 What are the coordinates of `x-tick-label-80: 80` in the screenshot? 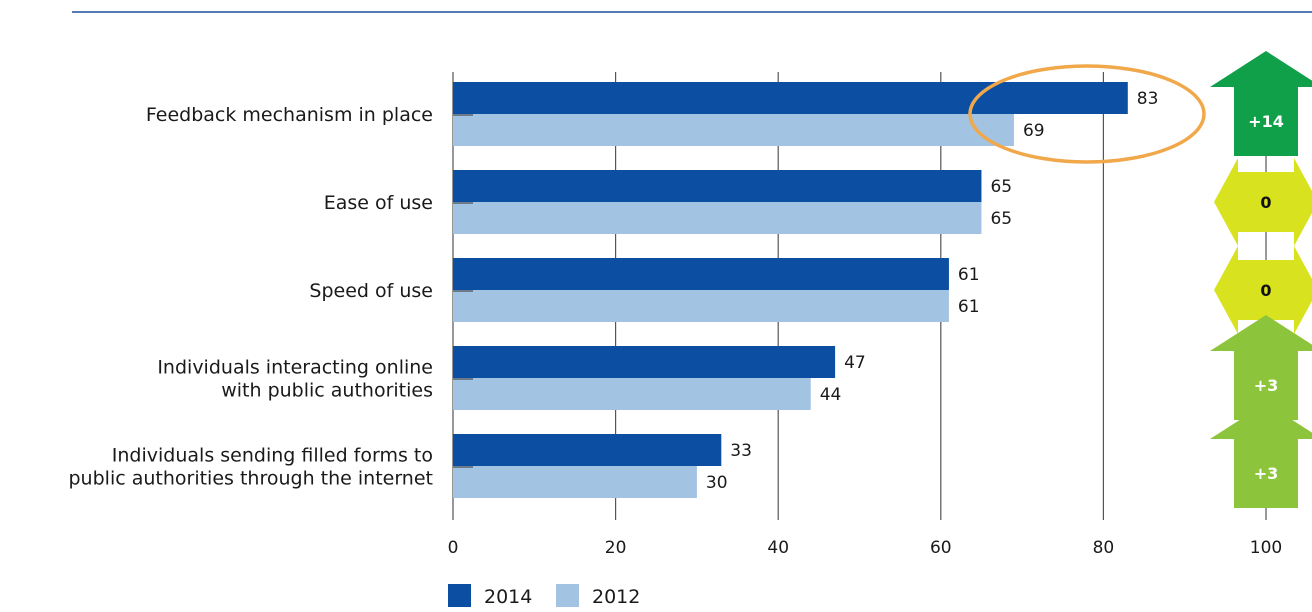 It's located at (1104, 548).